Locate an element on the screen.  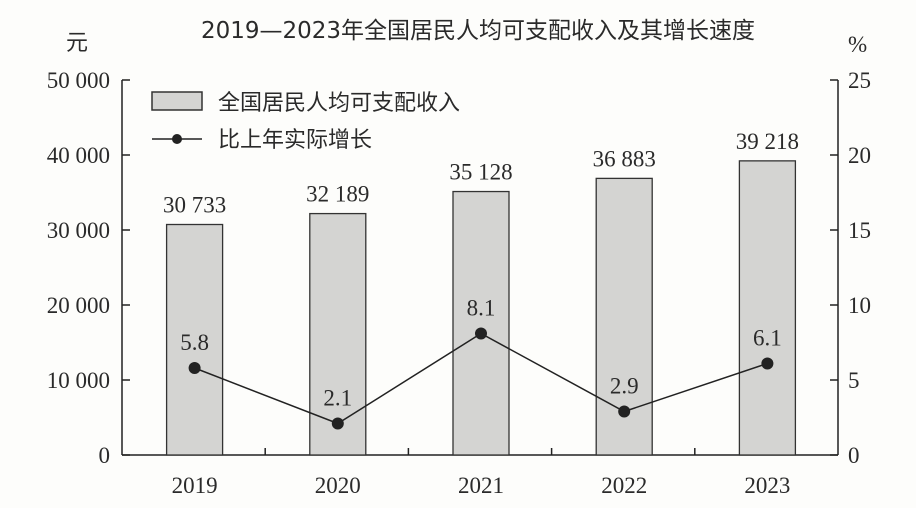
chart-title: 2019—2023年全国居民人均可支配收入及其增长速度 is located at coordinates (478, 31).